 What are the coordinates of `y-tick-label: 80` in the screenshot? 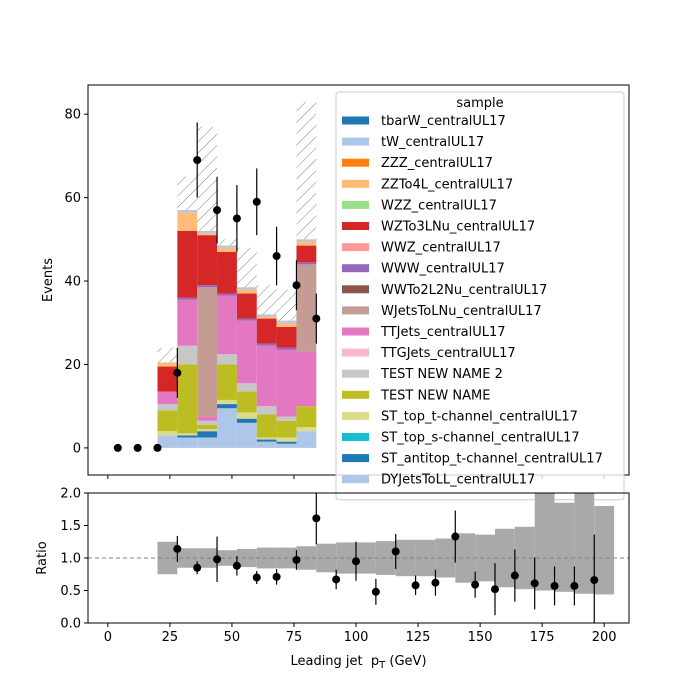 It's located at (72, 115).